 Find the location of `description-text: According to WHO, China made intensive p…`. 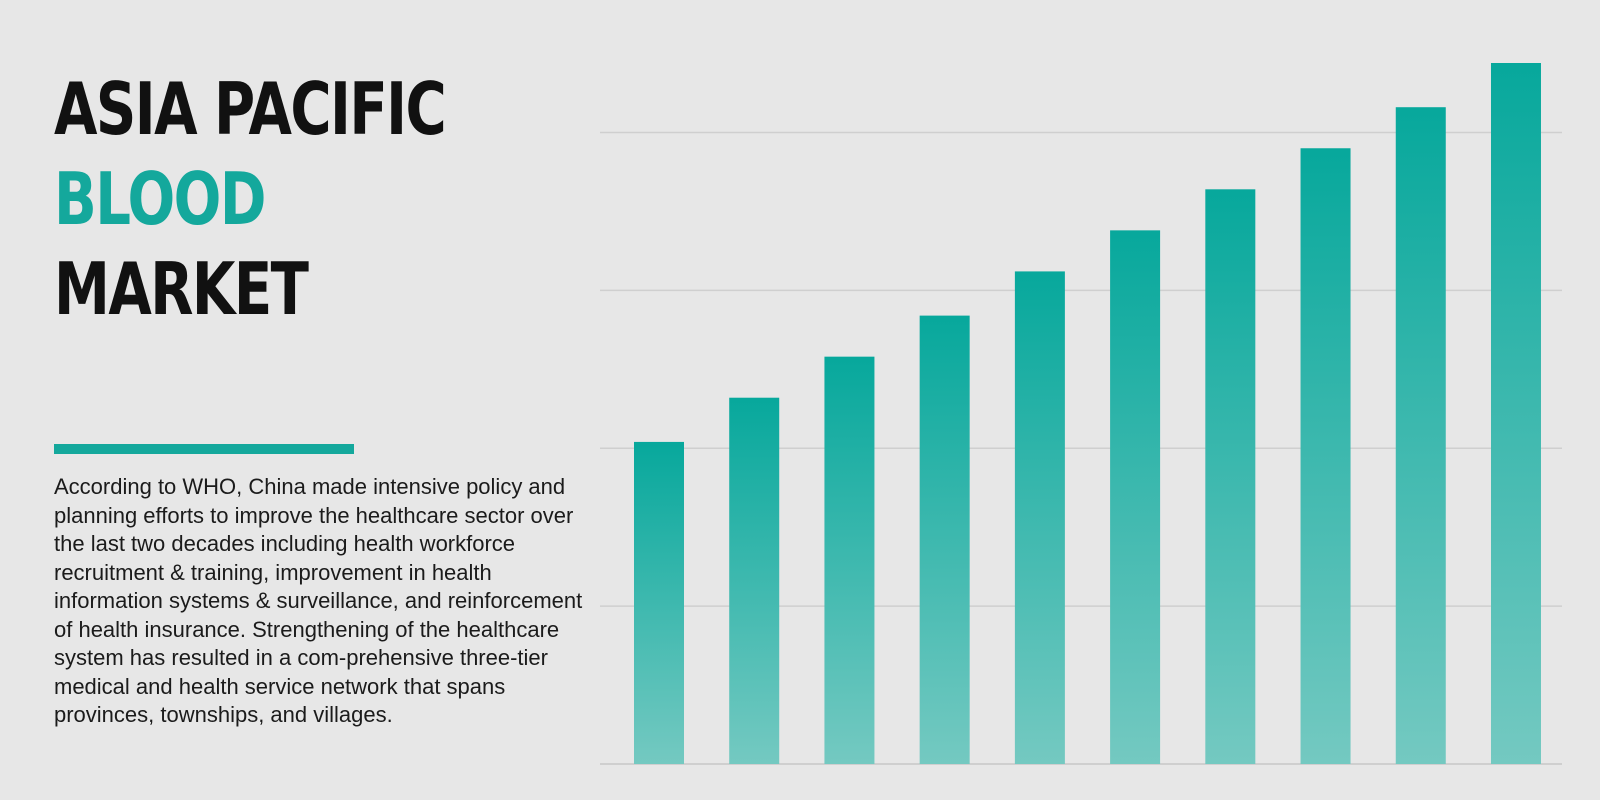

description-text: According to WHO, China made intensive p… is located at coordinates (318, 600).